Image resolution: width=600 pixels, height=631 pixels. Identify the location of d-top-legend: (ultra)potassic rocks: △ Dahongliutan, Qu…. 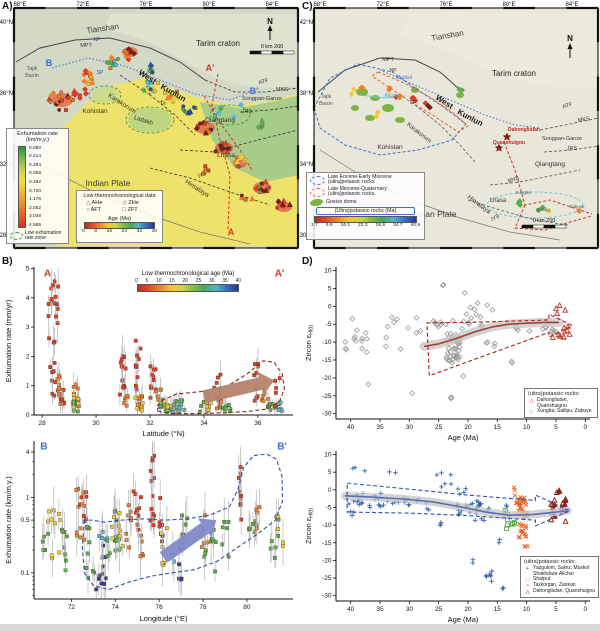
(561, 403).